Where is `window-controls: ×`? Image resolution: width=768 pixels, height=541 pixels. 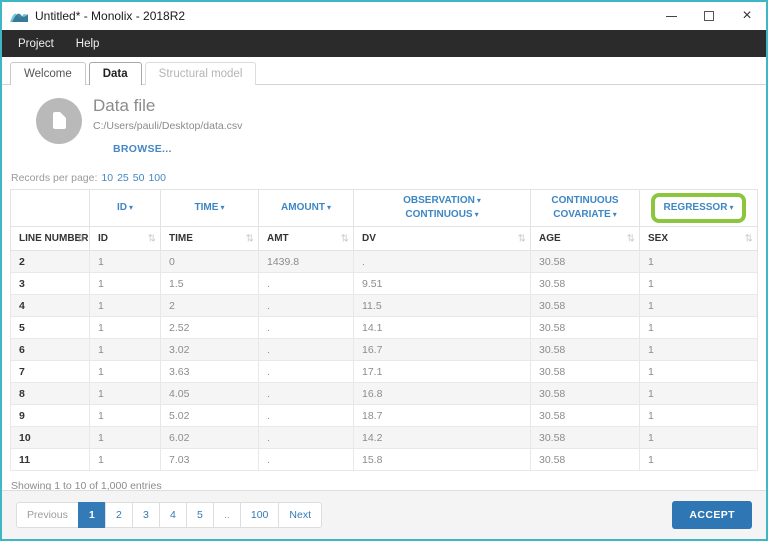 window-controls: × is located at coordinates (709, 16).